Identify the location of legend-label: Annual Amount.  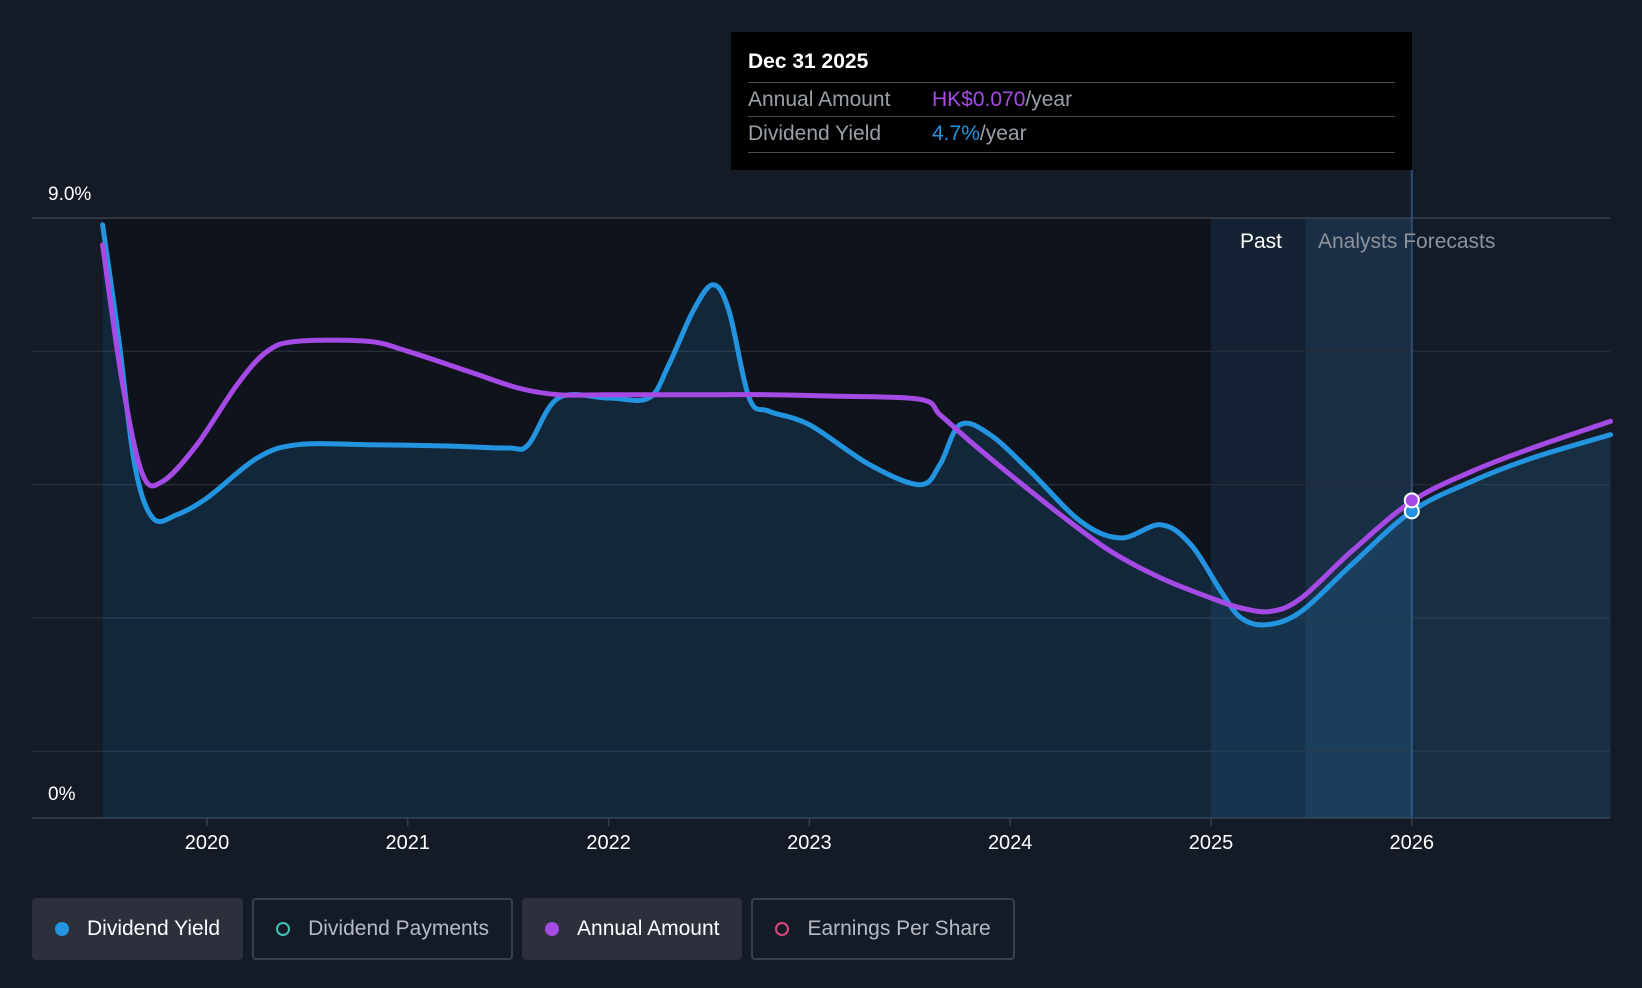
(648, 928).